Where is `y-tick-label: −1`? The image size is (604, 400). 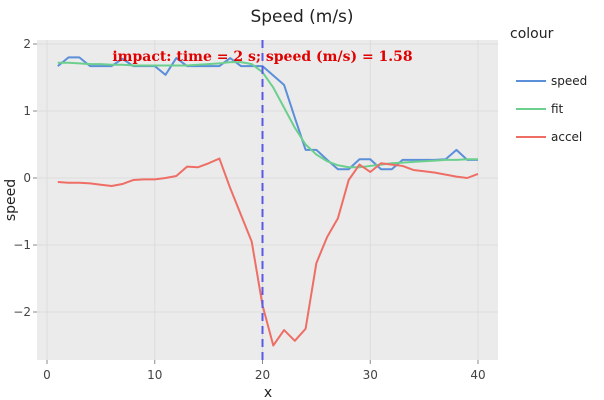 y-tick-label: −1 is located at coordinates (22, 245).